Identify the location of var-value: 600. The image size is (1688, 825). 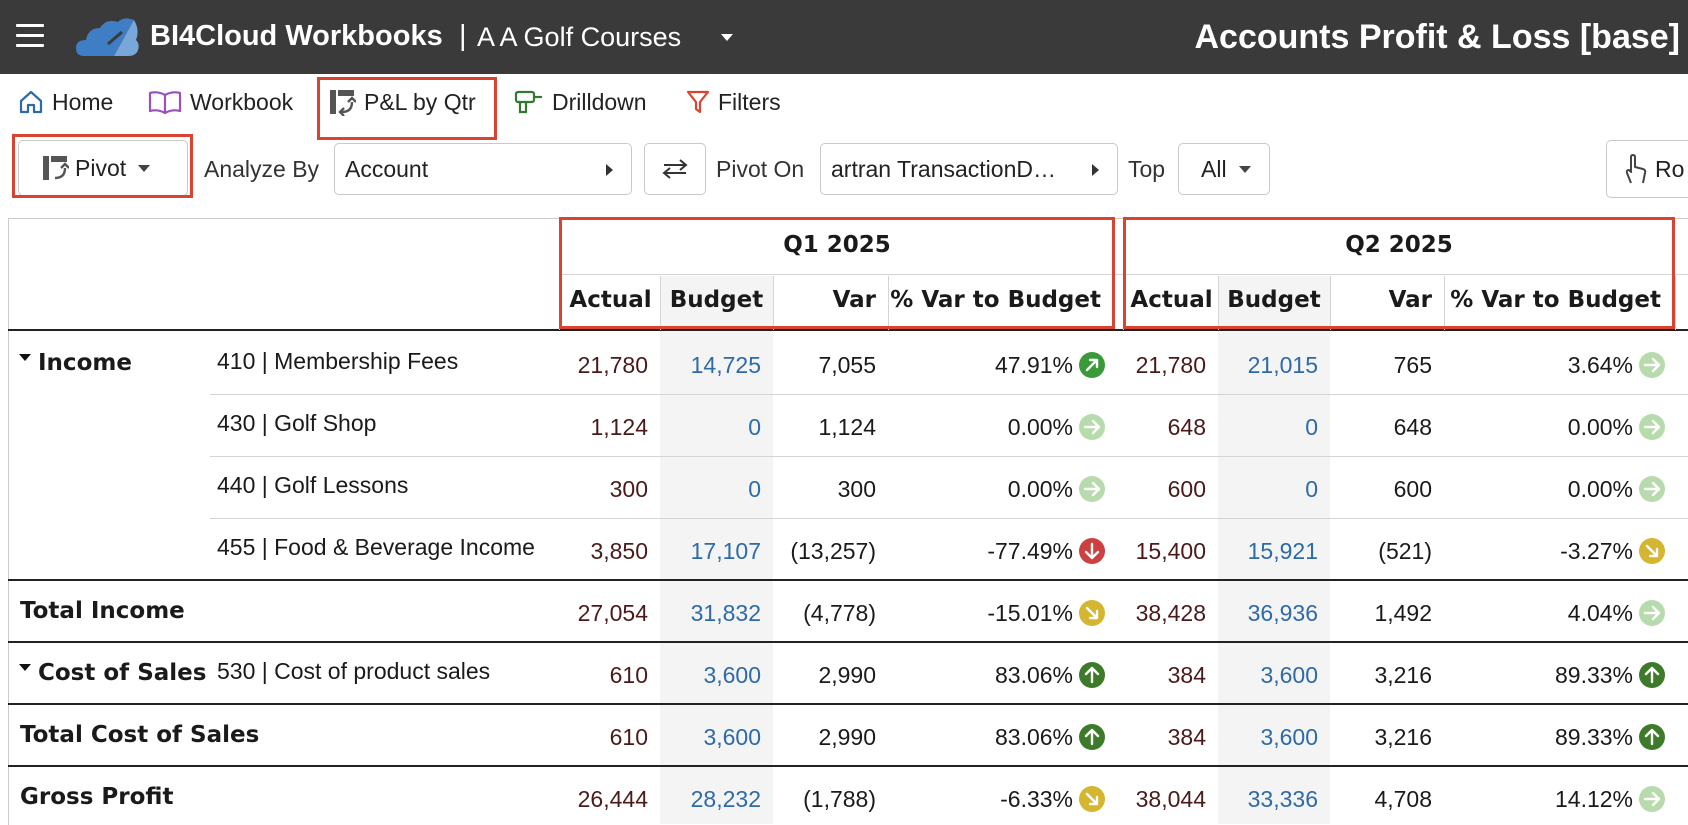
(1412, 489).